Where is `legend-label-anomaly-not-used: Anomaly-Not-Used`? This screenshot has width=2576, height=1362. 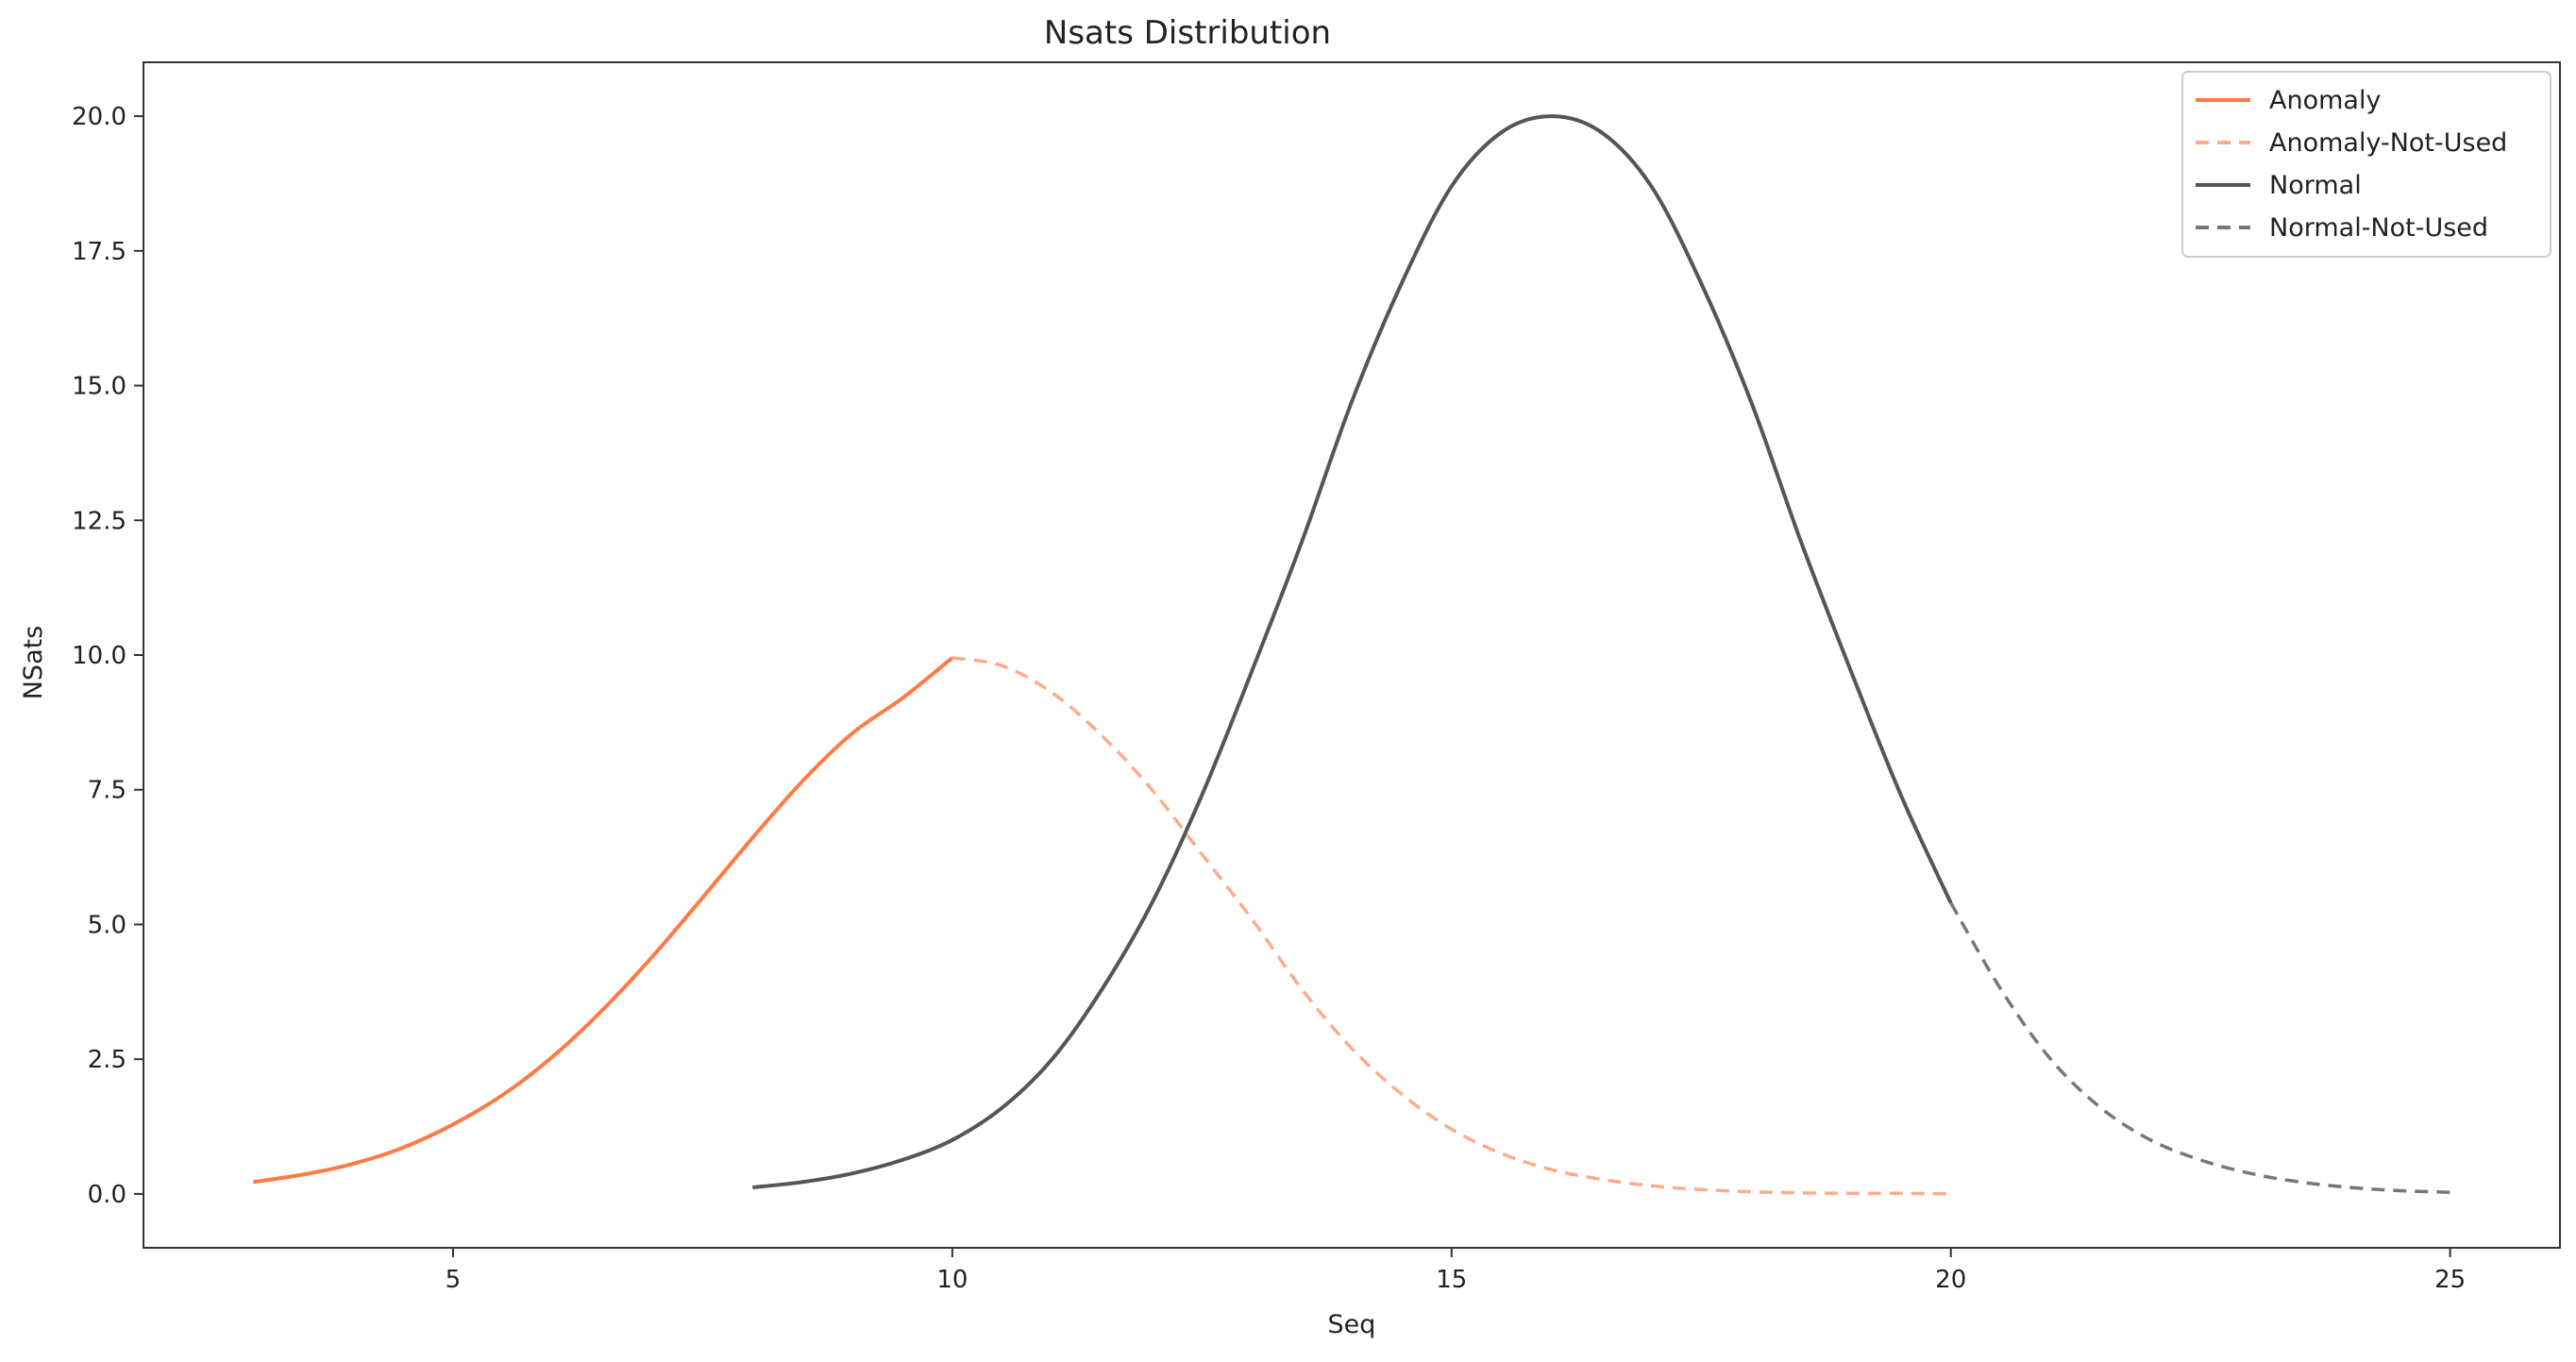 legend-label-anomaly-not-used: Anomaly-Not-Used is located at coordinates (2388, 143).